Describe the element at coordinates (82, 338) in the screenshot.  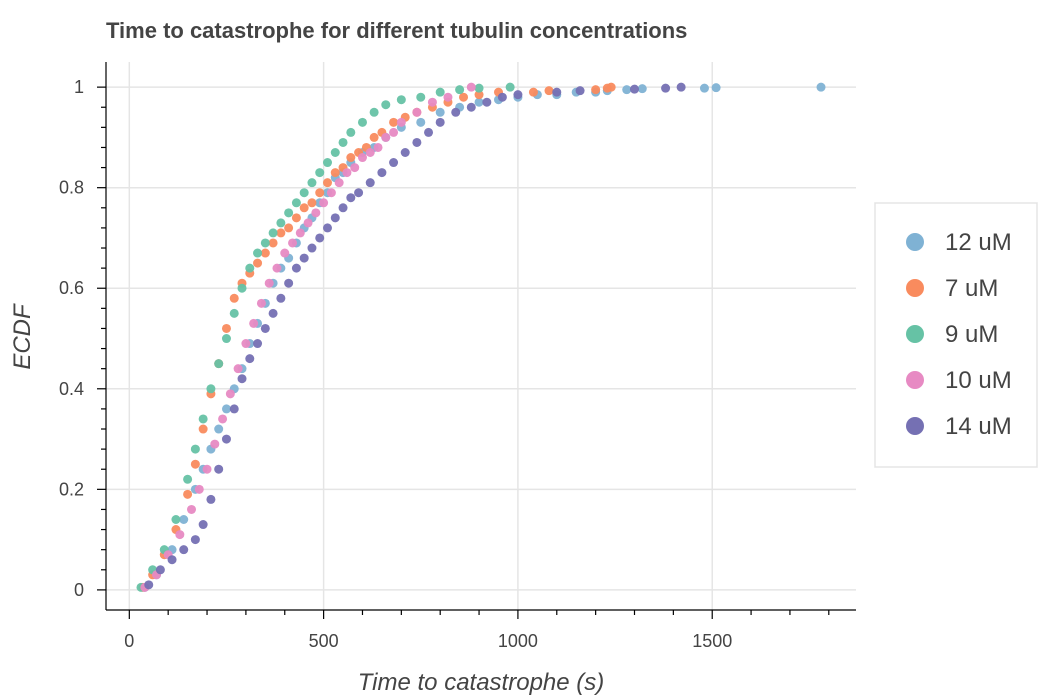
I see `y-ticks: 0 0.2 0.4 0.6 0.8 1` at that location.